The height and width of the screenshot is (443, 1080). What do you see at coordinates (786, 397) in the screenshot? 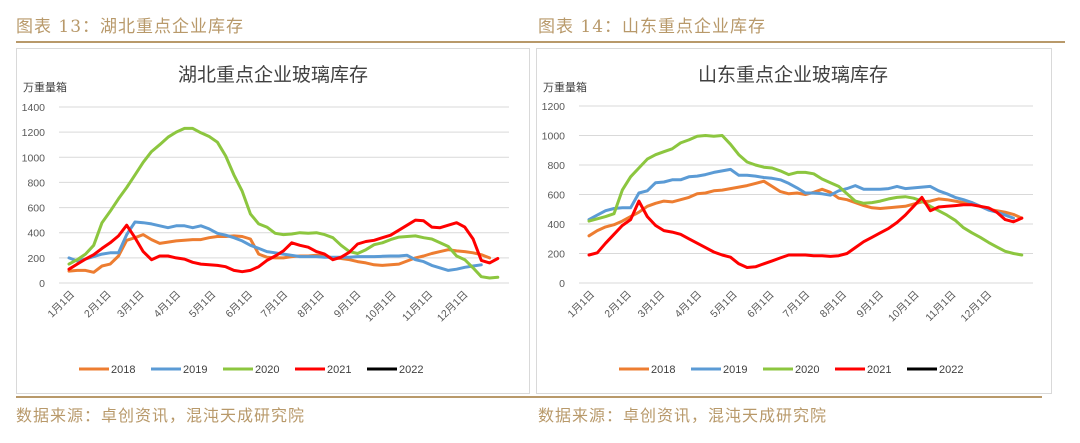
I see `right-source-rule` at bounding box center [786, 397].